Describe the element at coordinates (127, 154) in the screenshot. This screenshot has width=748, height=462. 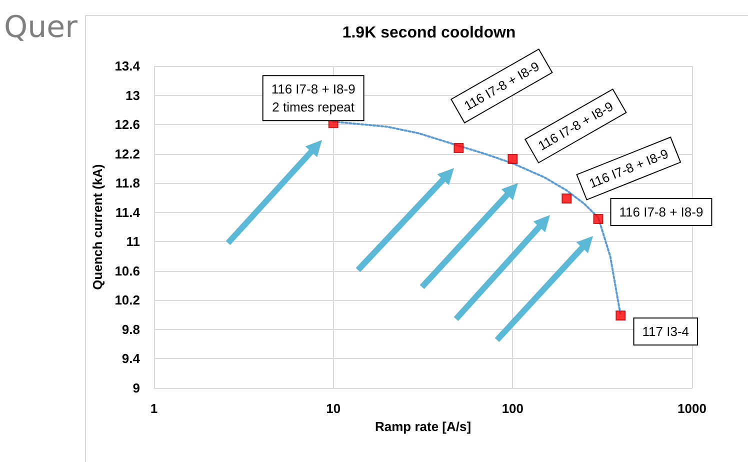
I see `y-tick-label: 12.2` at that location.